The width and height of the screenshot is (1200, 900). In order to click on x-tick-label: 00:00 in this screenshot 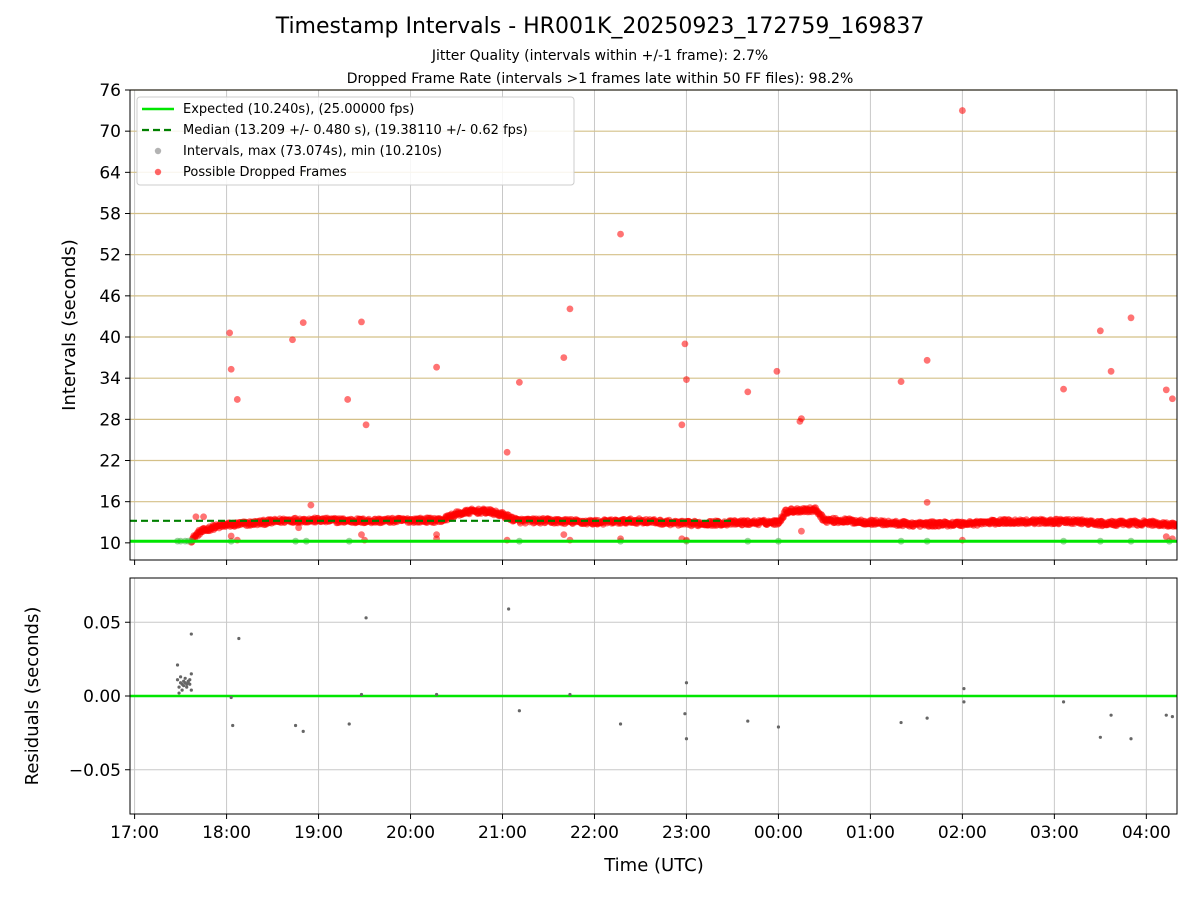, I will do `click(778, 833)`.